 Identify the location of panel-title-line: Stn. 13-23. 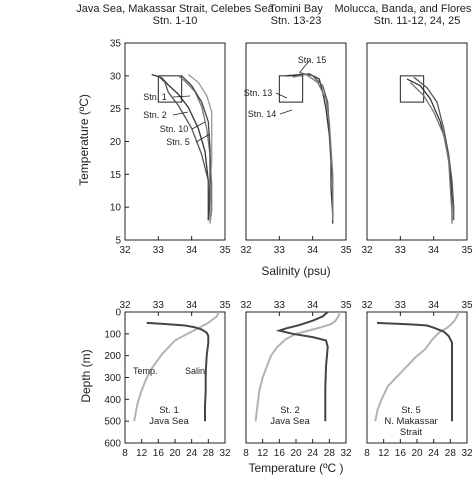
(296, 21).